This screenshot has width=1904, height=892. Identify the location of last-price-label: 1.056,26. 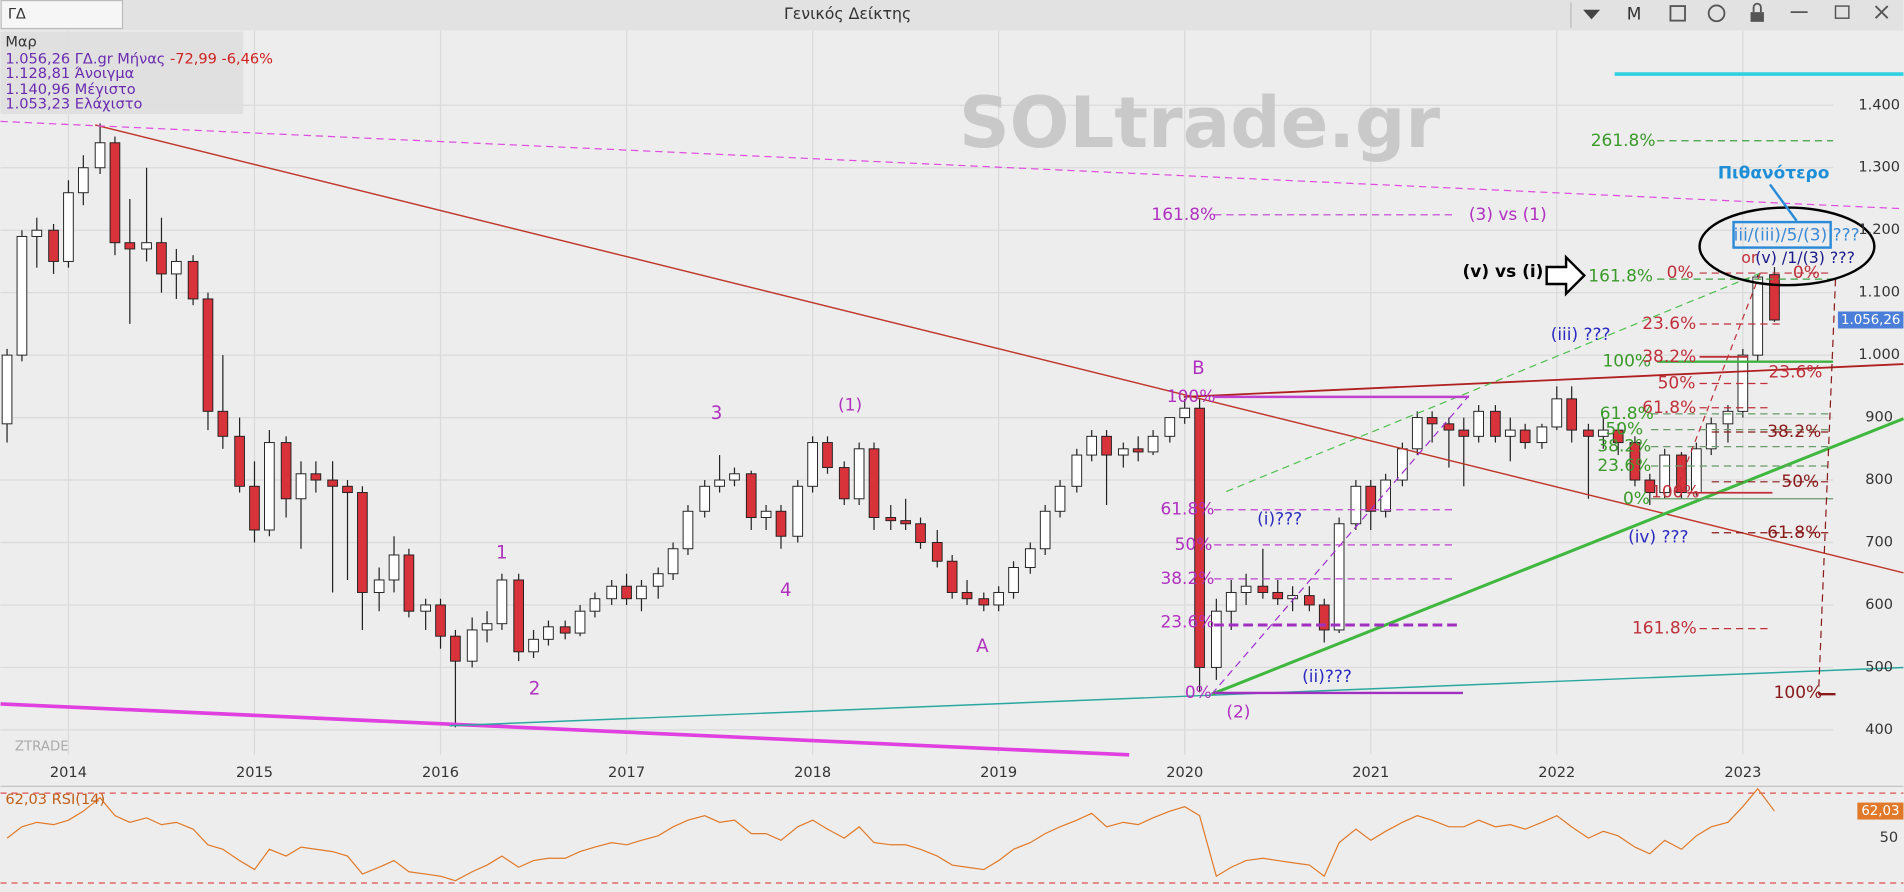
(1870, 320).